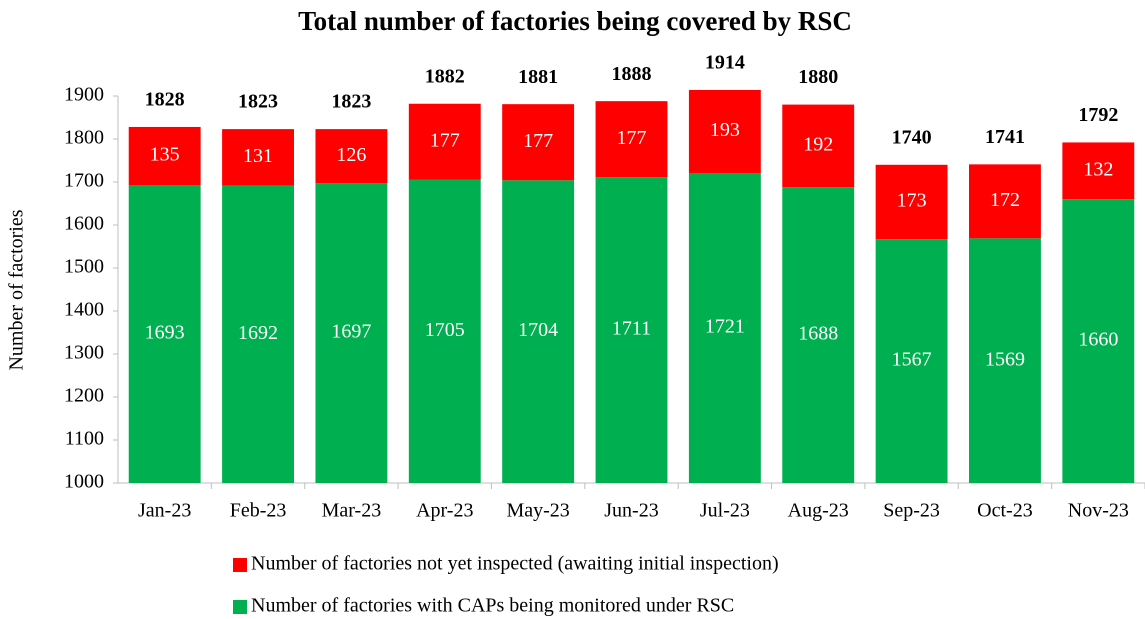 This screenshot has height=619, width=1145. I want to click on data-label: 1693, so click(165, 333).